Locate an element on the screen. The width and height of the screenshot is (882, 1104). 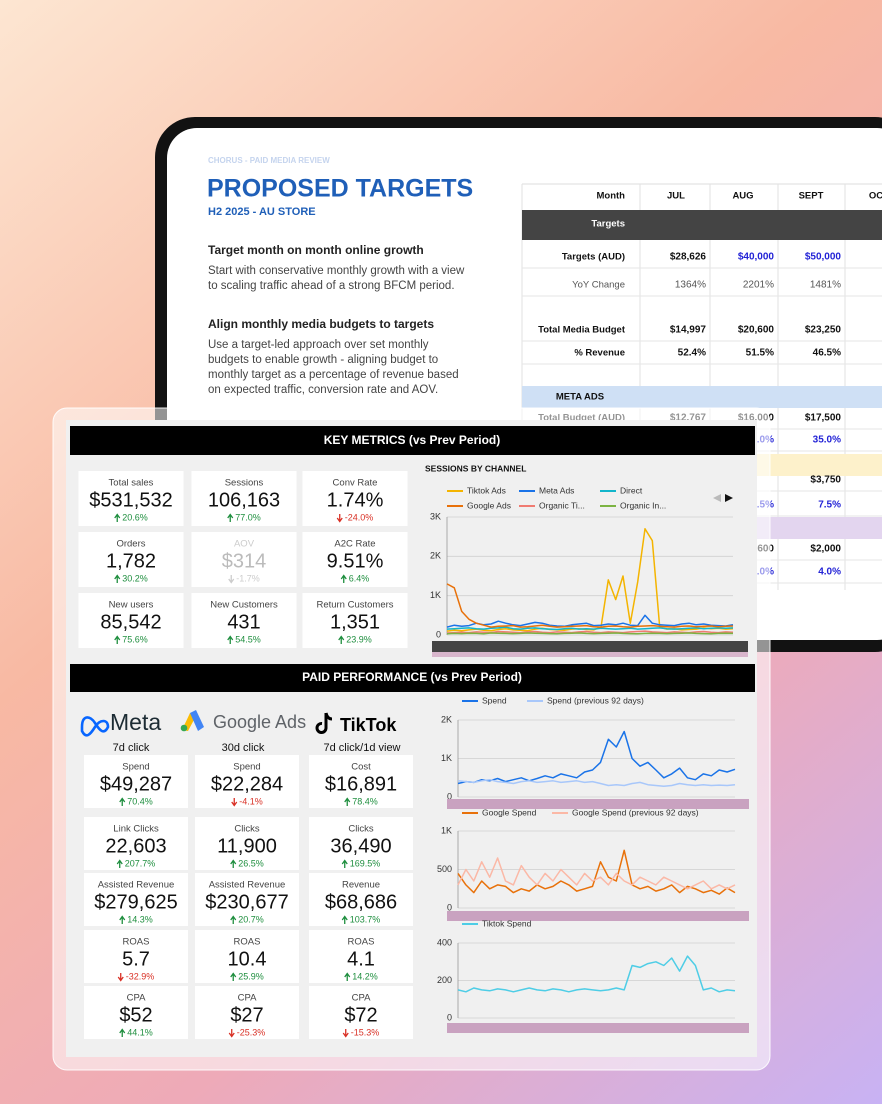
metric-value: 85,542 is located at coordinates (130, 622).